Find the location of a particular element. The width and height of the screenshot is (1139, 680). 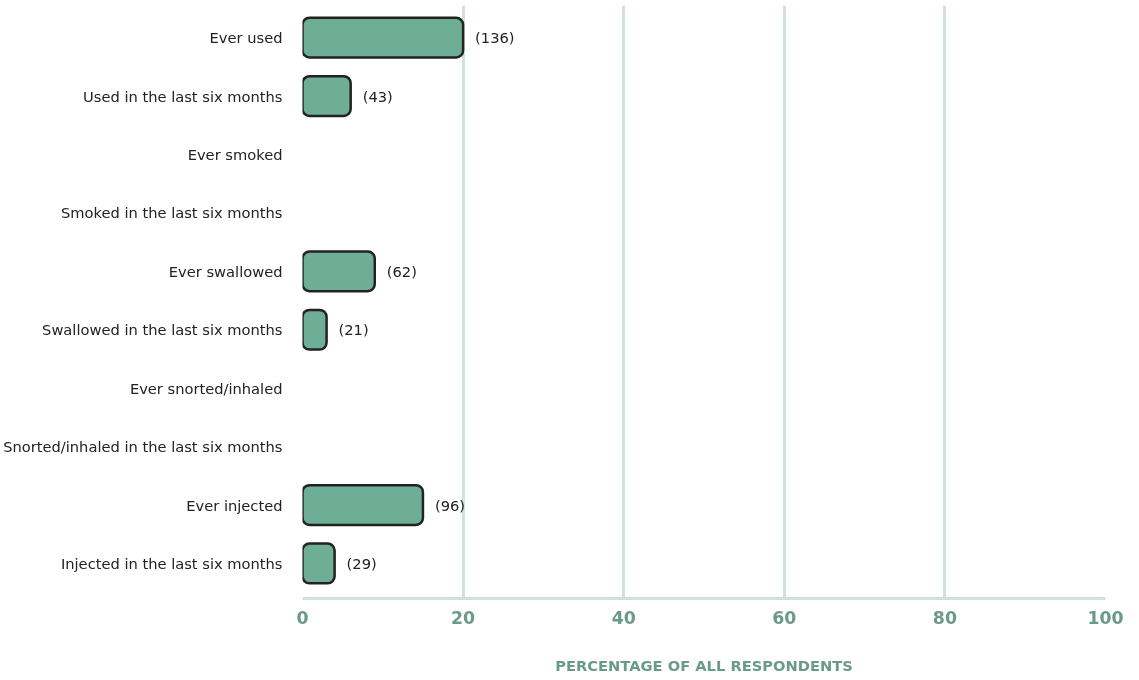

y-tick-label: Snorted/inhaled in the last six months is located at coordinates (143, 447).